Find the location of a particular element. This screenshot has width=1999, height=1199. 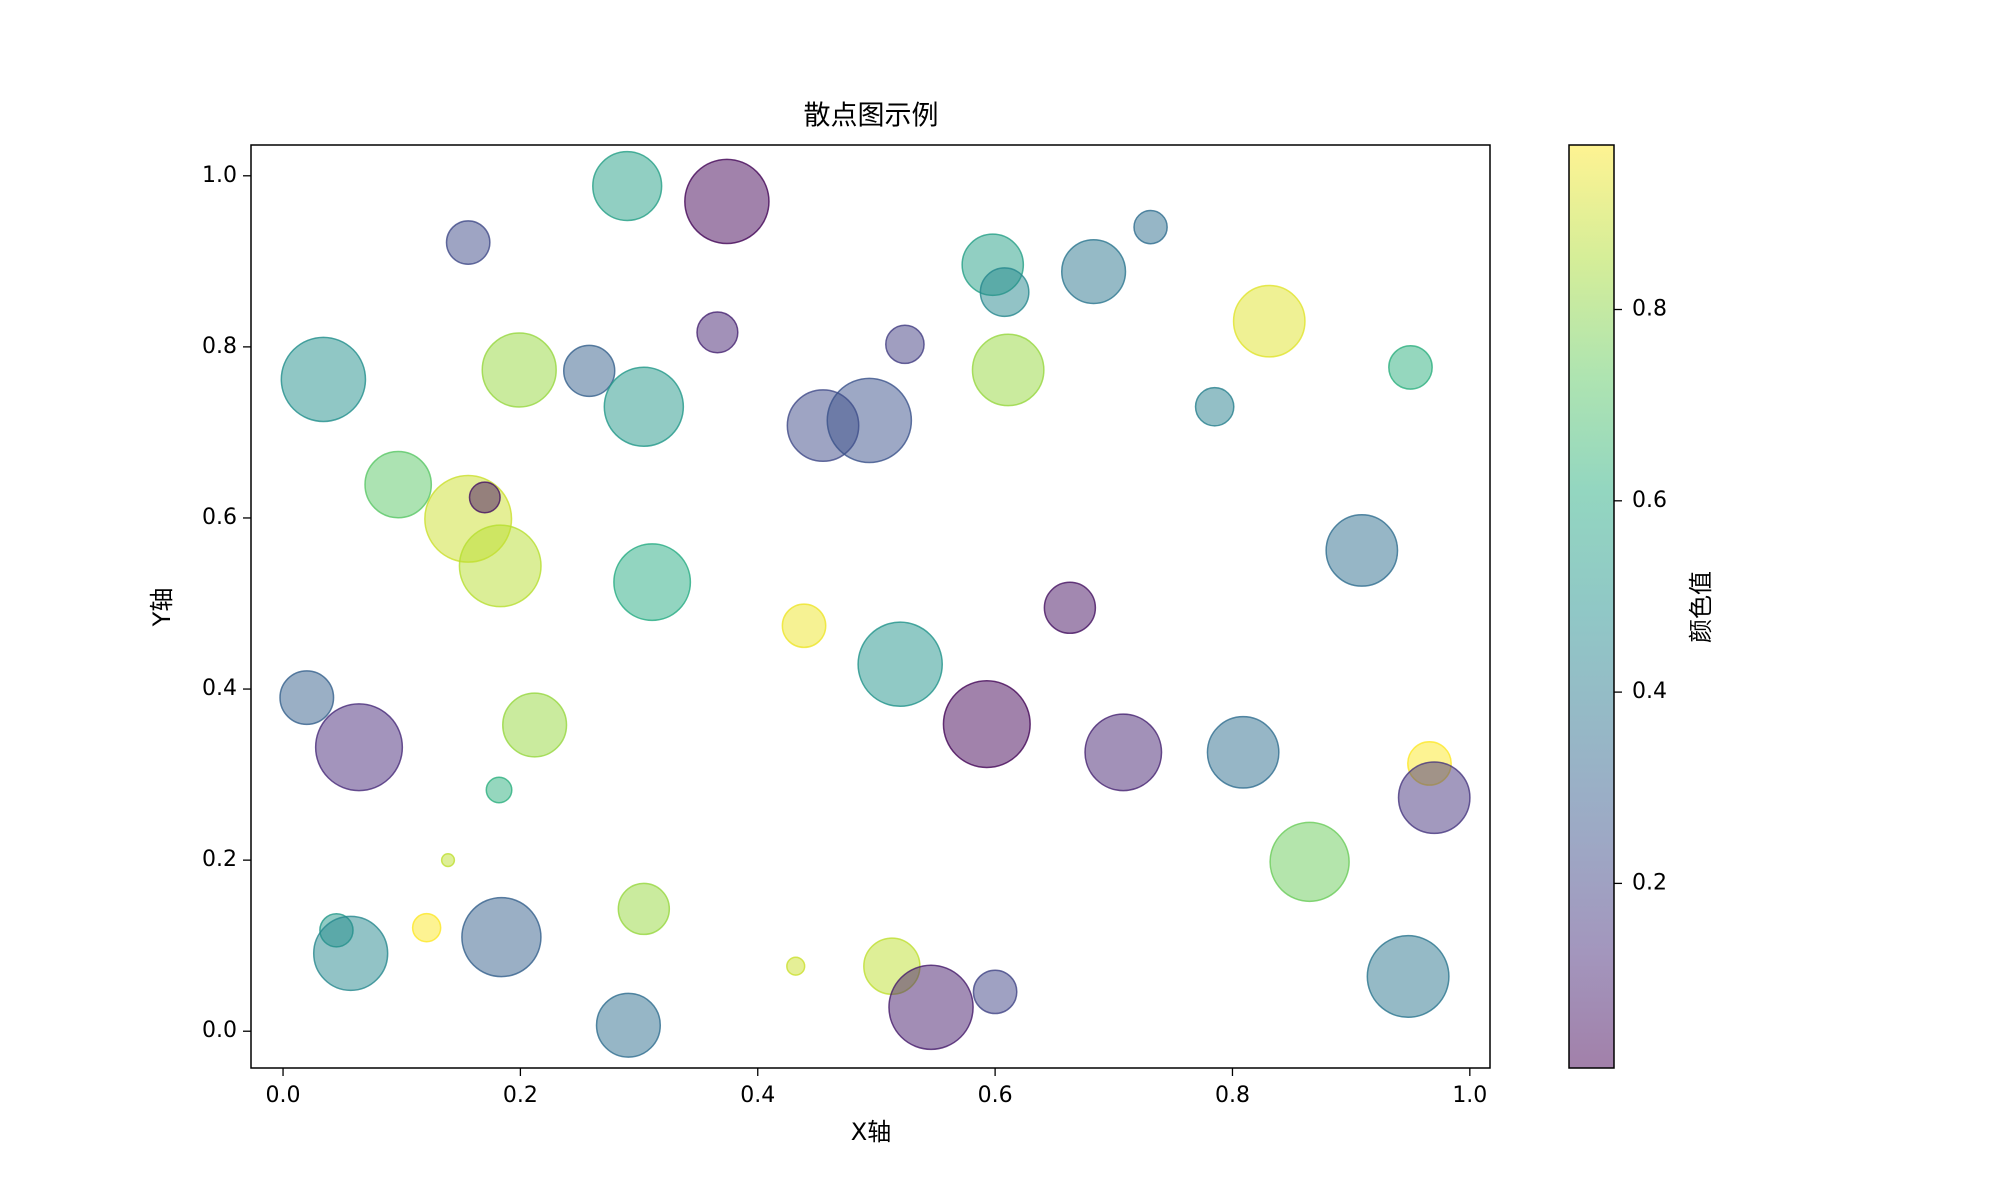

y-tick-label: 0.2 is located at coordinates (219, 859).